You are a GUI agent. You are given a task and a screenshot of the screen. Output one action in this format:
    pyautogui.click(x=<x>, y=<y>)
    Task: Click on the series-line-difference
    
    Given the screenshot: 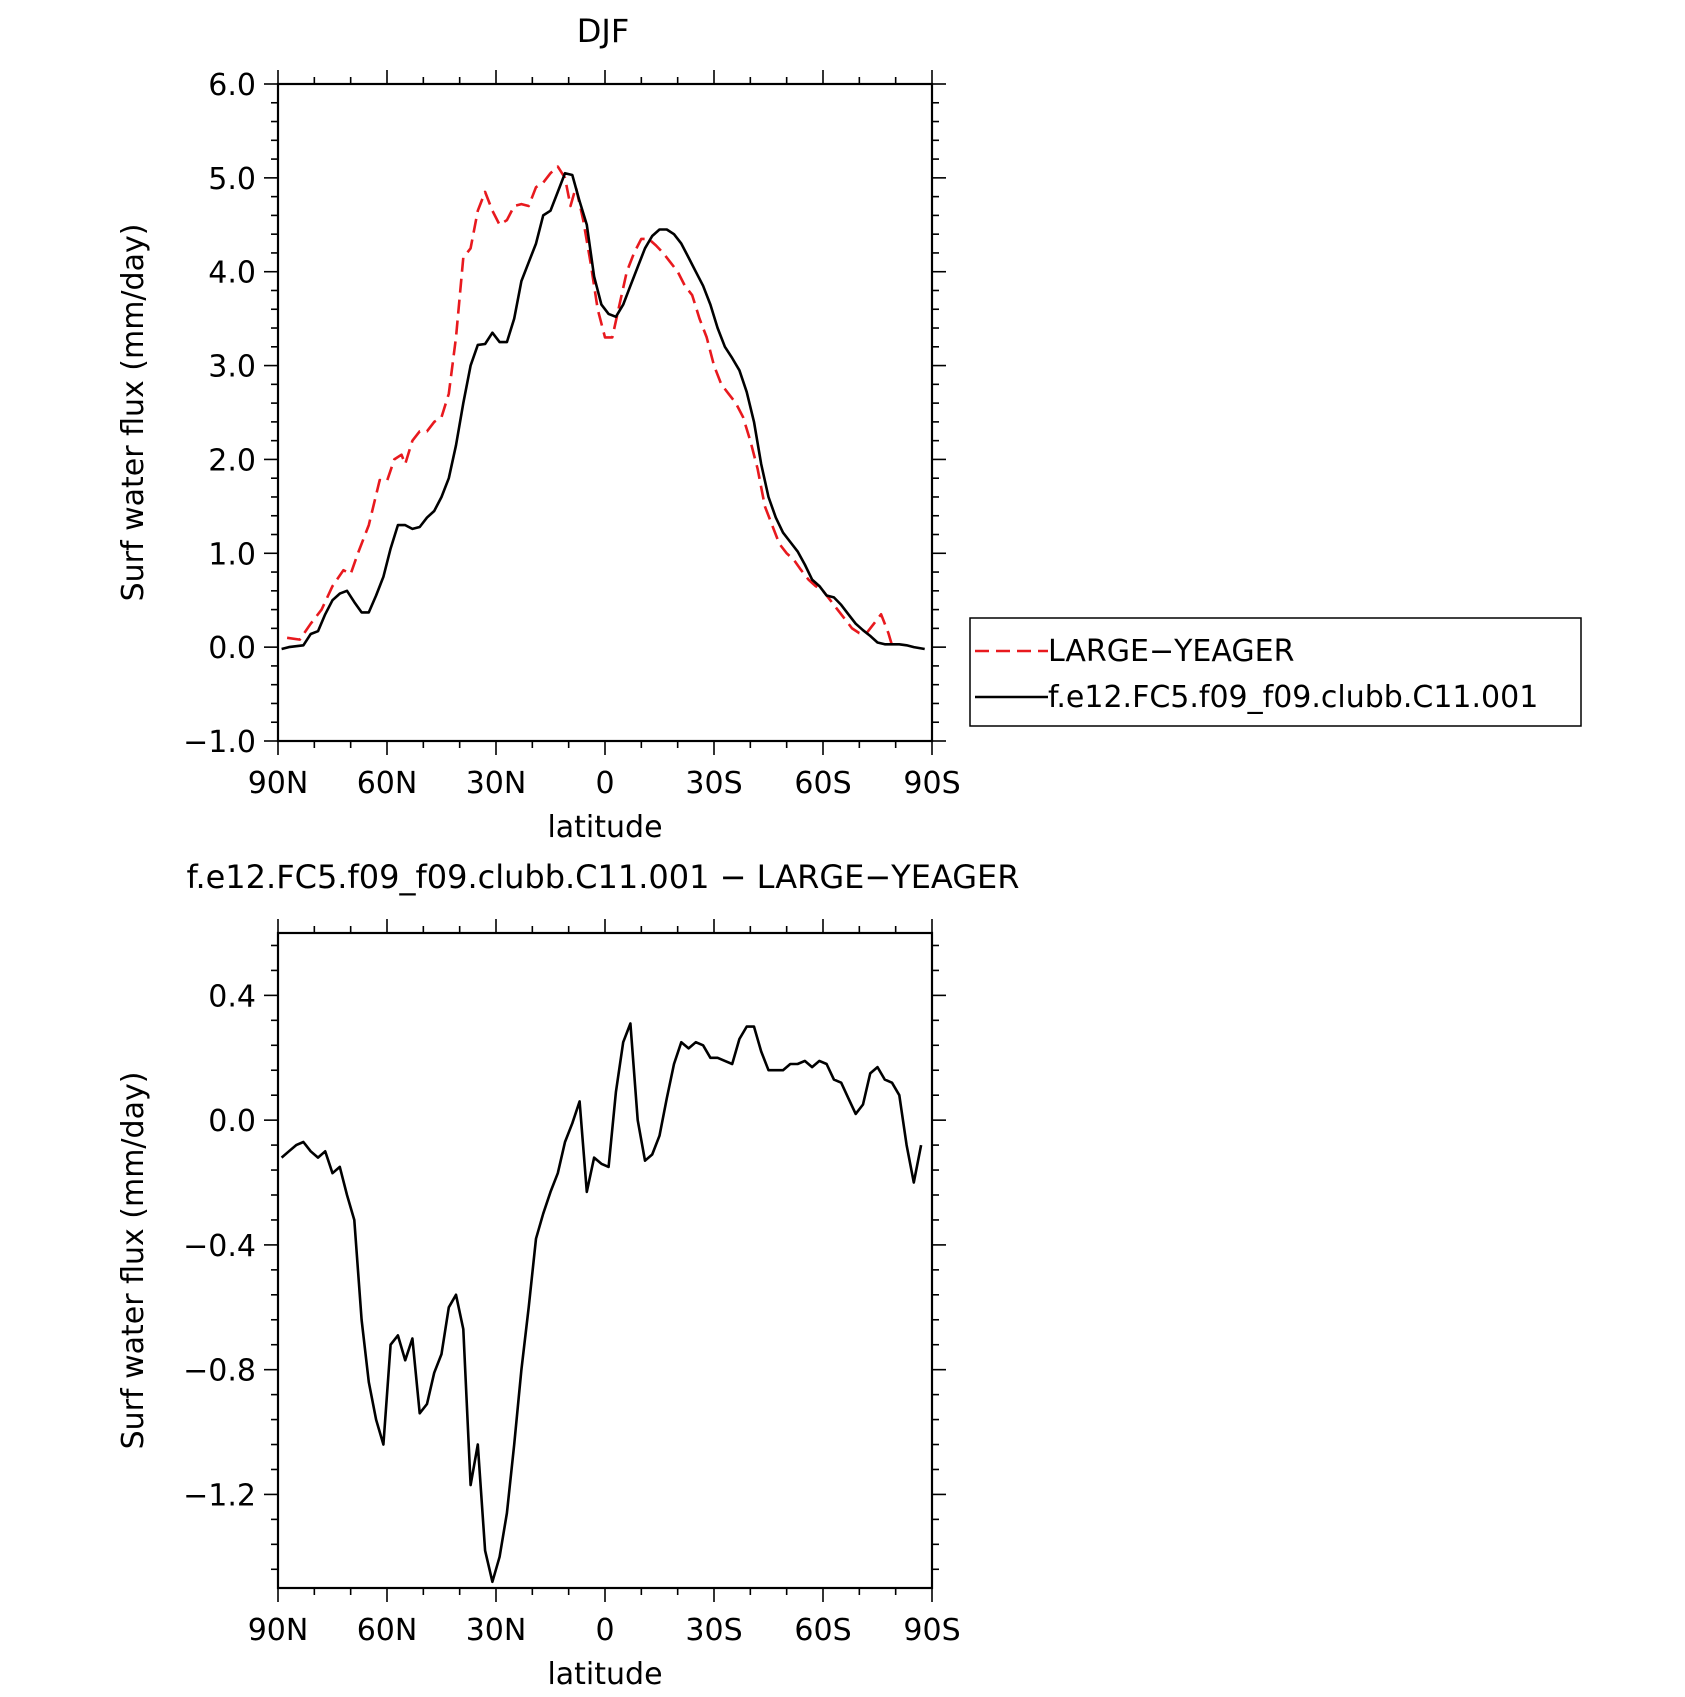 What is the action you would take?
    pyautogui.click(x=601, y=1303)
    